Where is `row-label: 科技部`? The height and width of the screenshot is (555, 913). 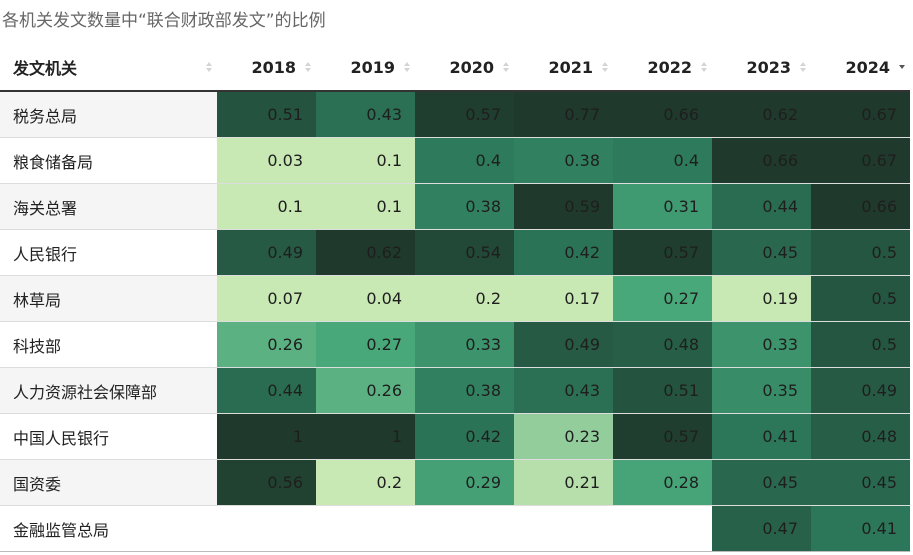 row-label: 科技部 is located at coordinates (108, 344).